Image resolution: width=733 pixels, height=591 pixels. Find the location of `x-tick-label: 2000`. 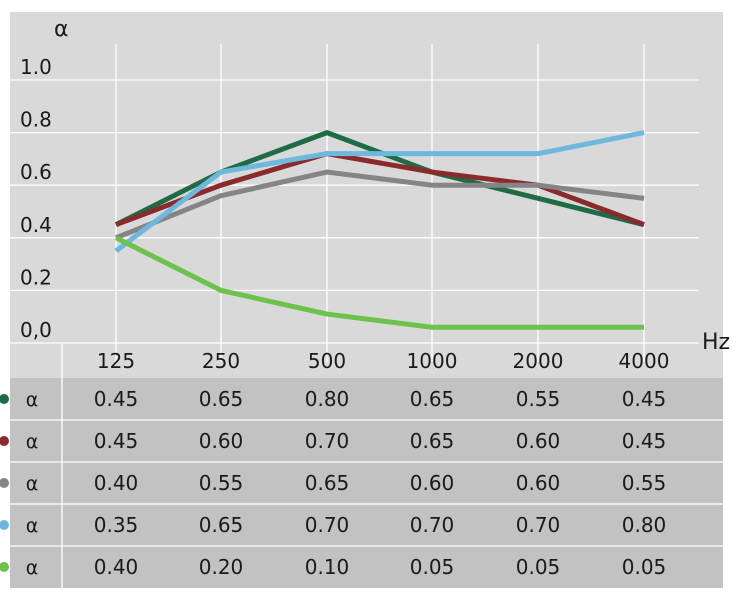

x-tick-label: 2000 is located at coordinates (538, 361).